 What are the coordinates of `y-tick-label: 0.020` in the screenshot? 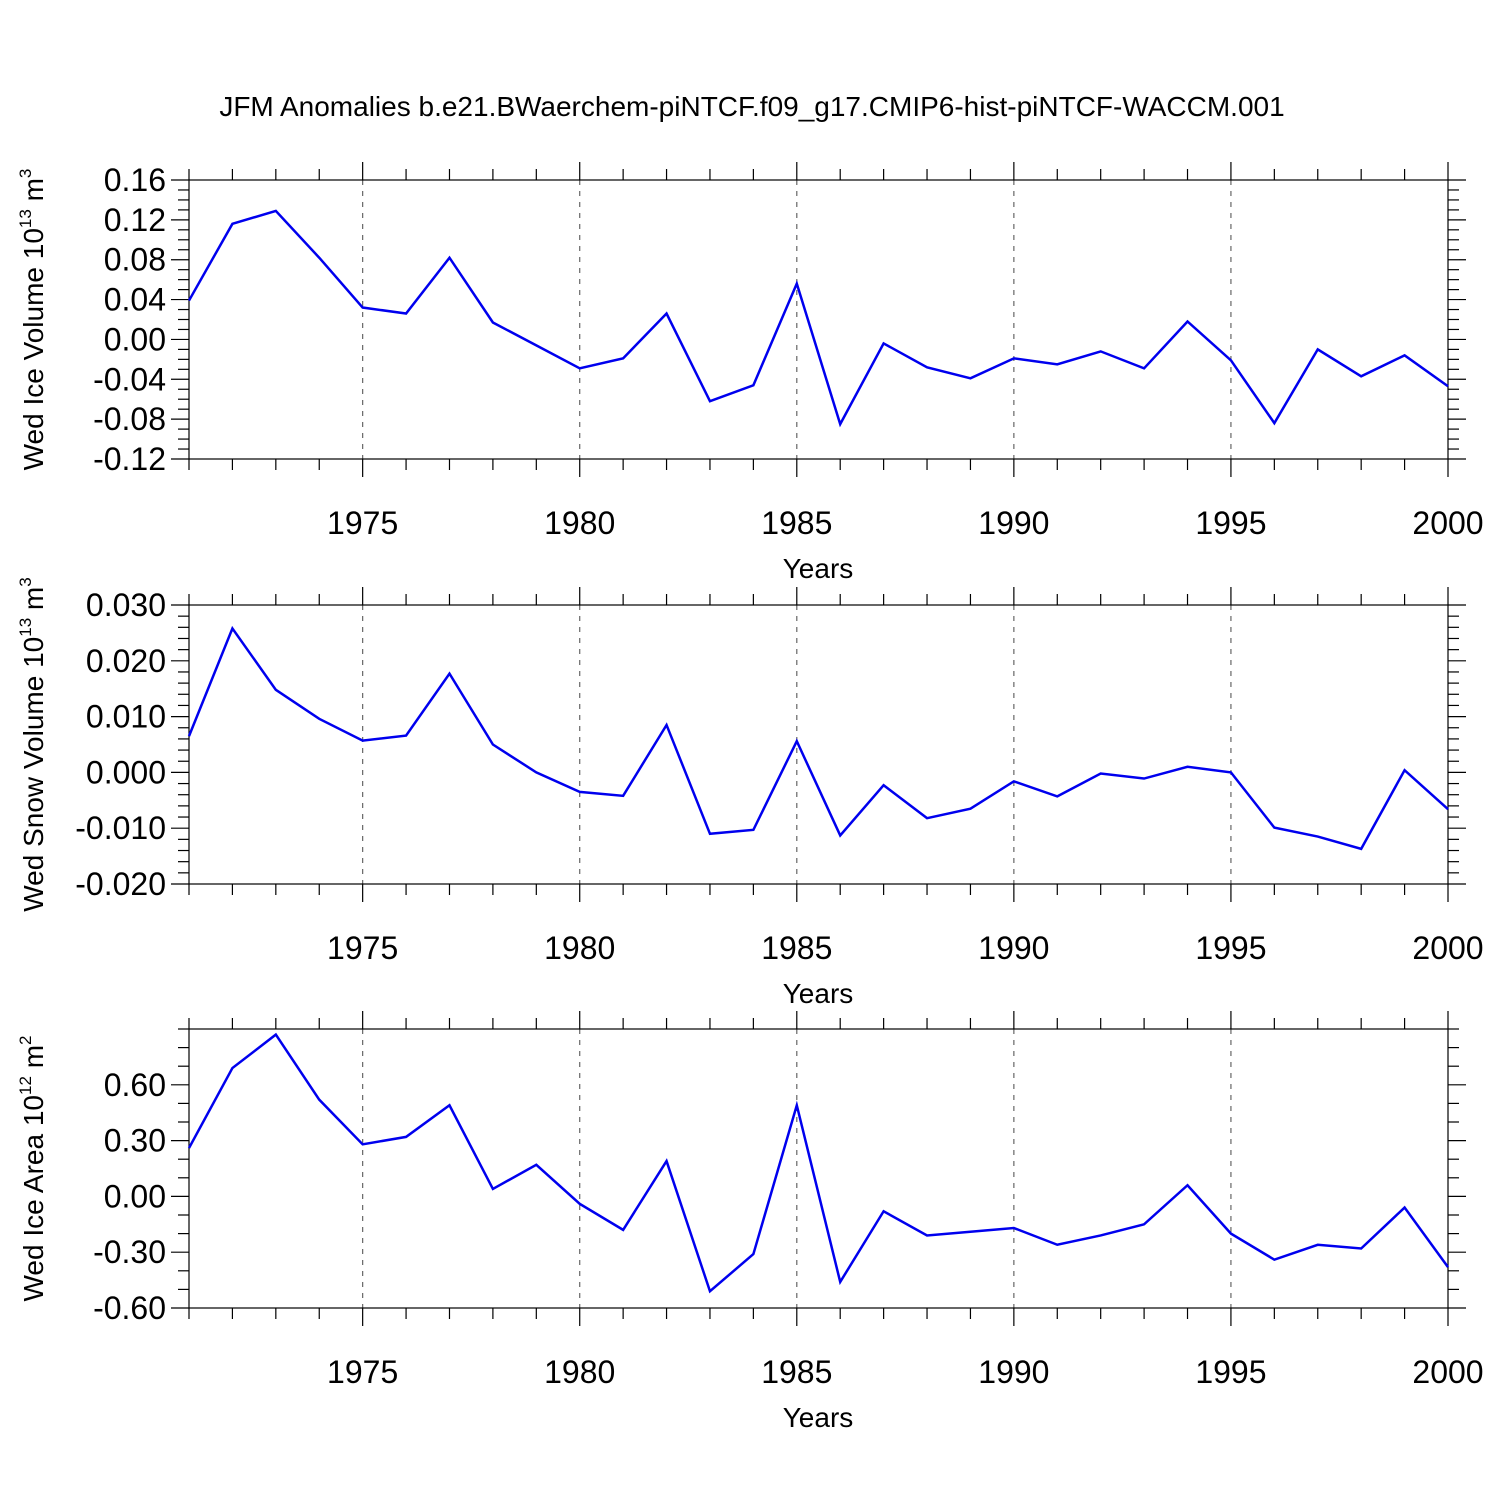 It's located at (126, 661).